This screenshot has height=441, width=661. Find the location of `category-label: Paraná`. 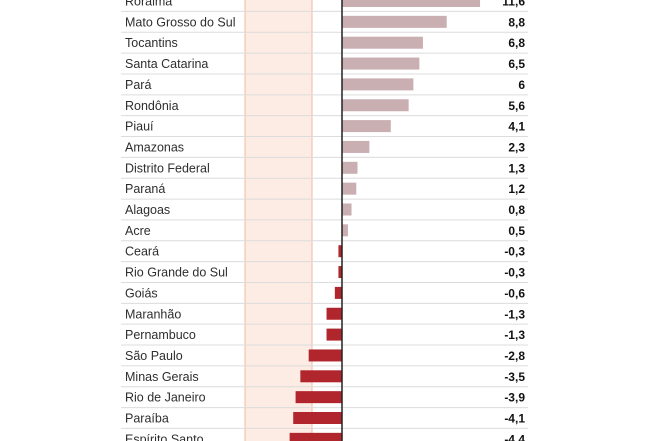

category-label: Paraná is located at coordinates (145, 189).